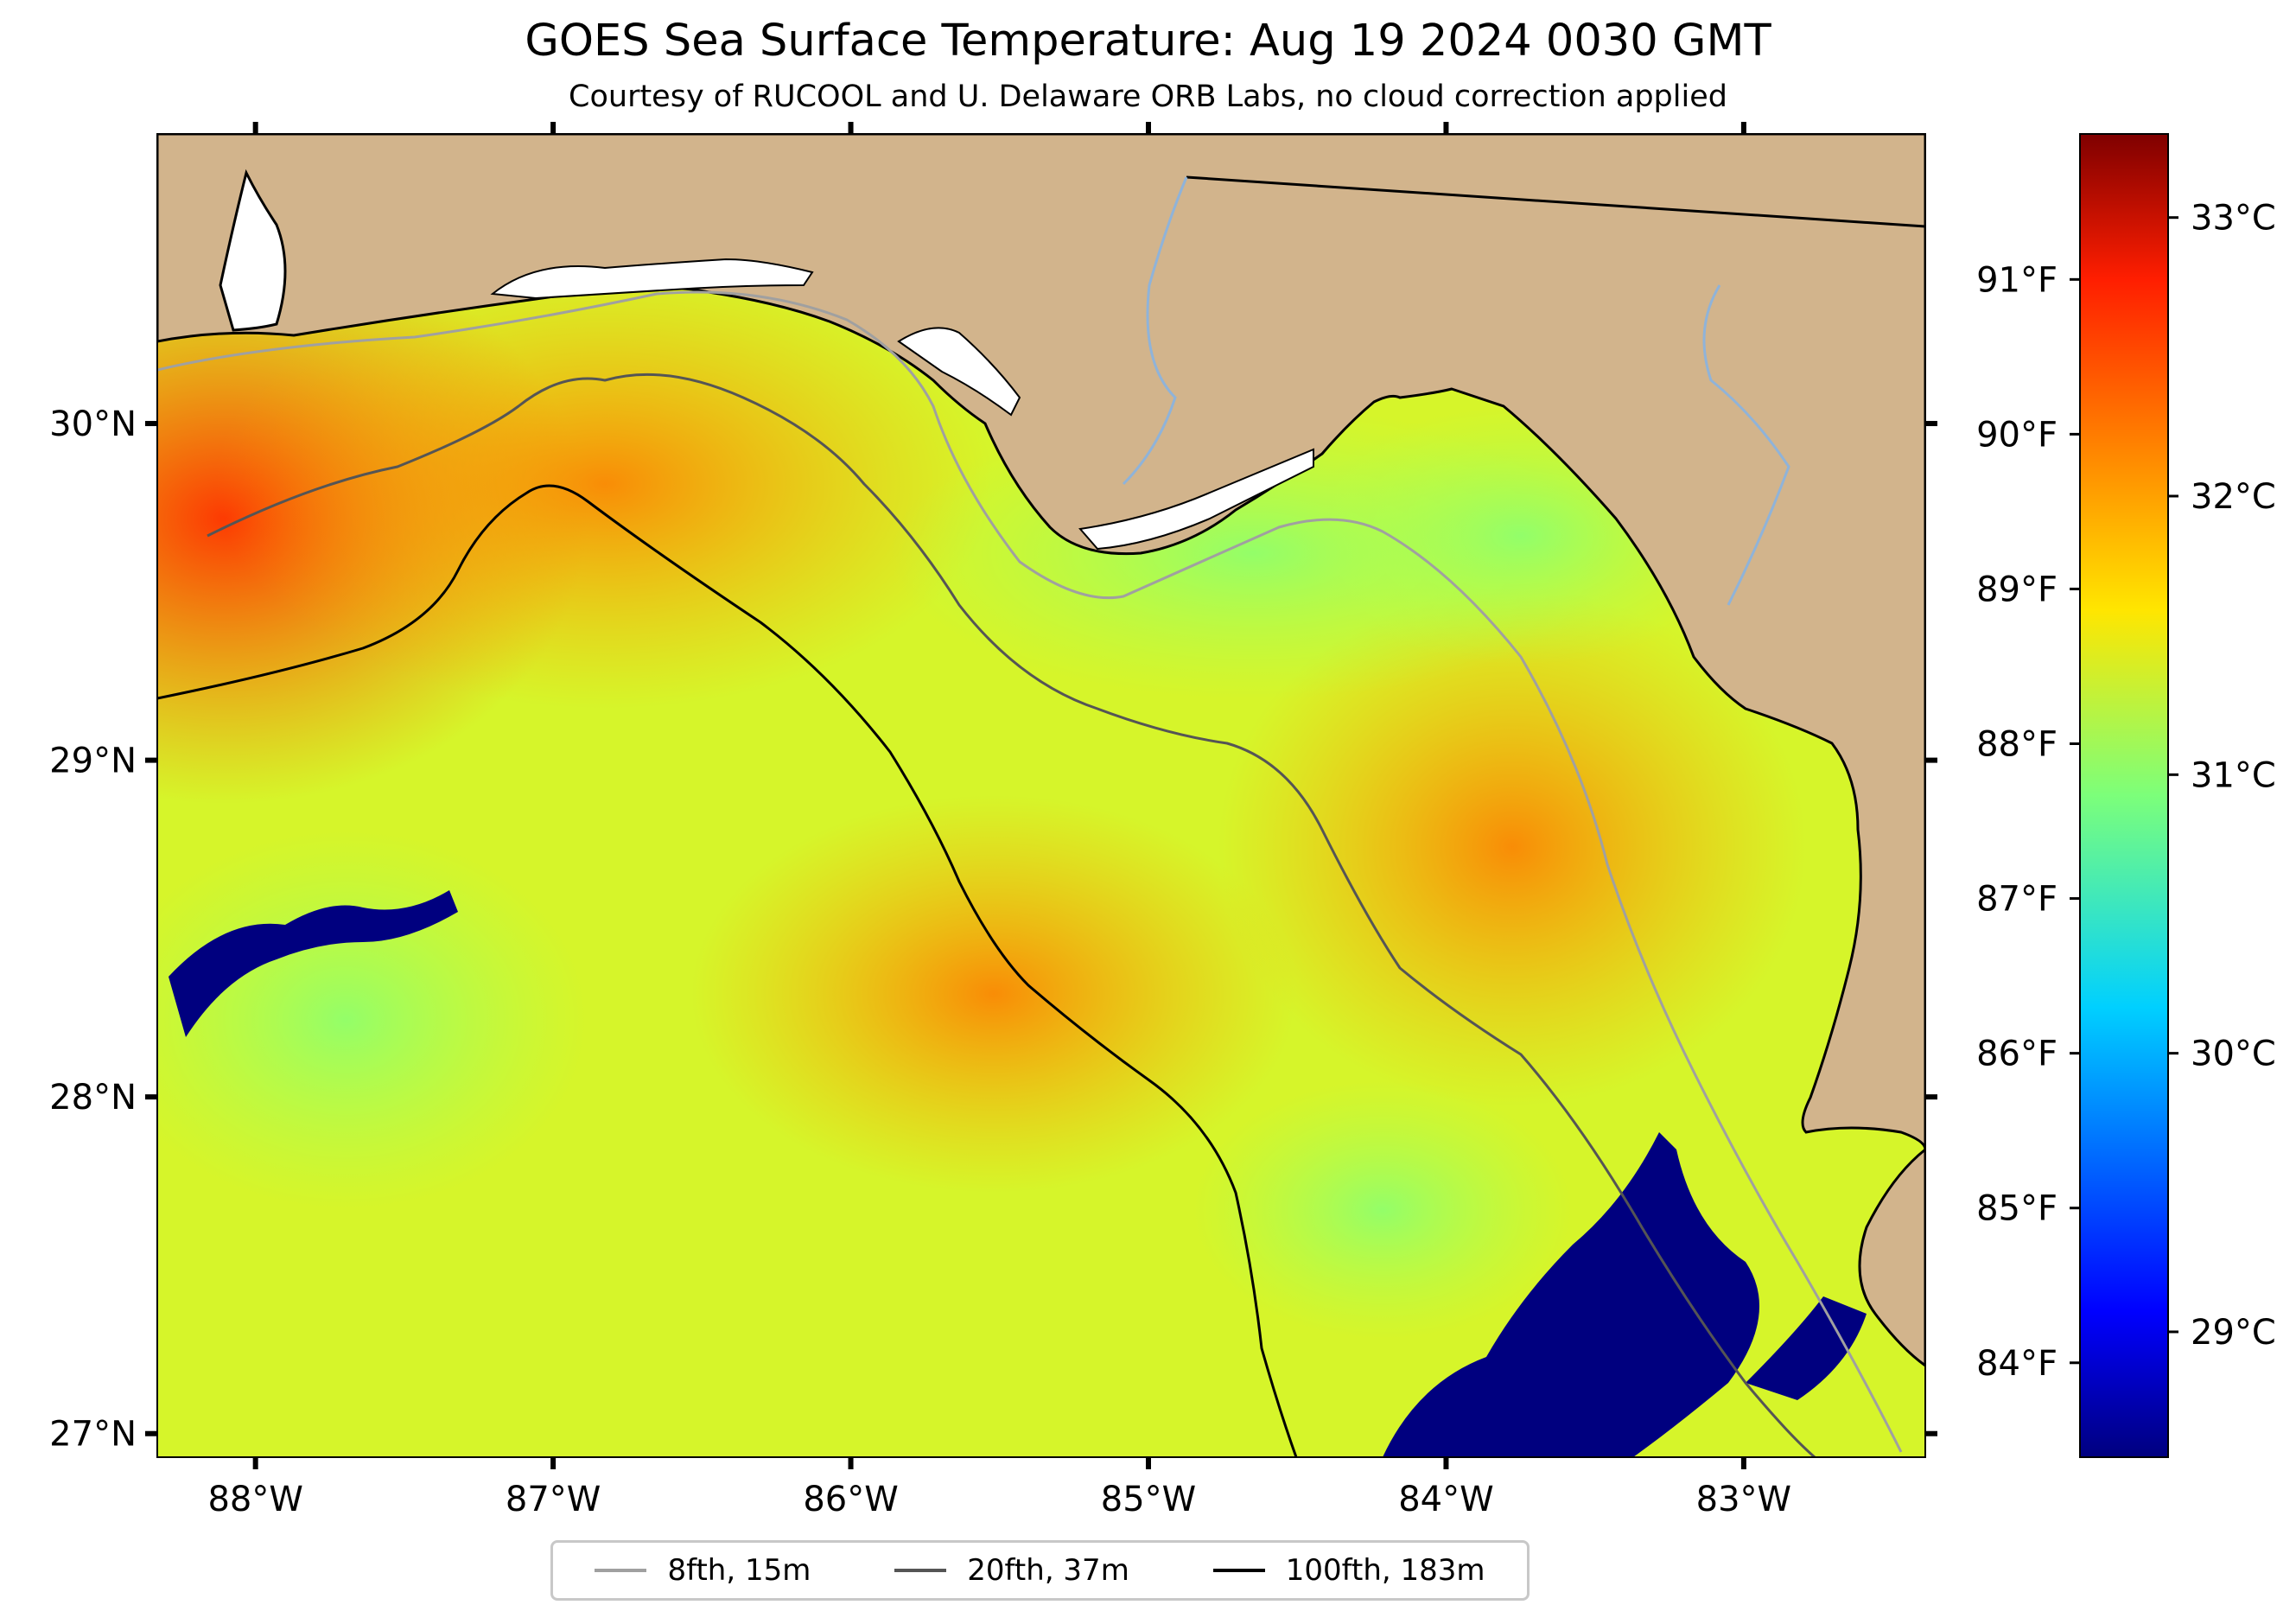  Describe the element at coordinates (605, 484) in the screenshot. I see `warm-region-north` at that location.